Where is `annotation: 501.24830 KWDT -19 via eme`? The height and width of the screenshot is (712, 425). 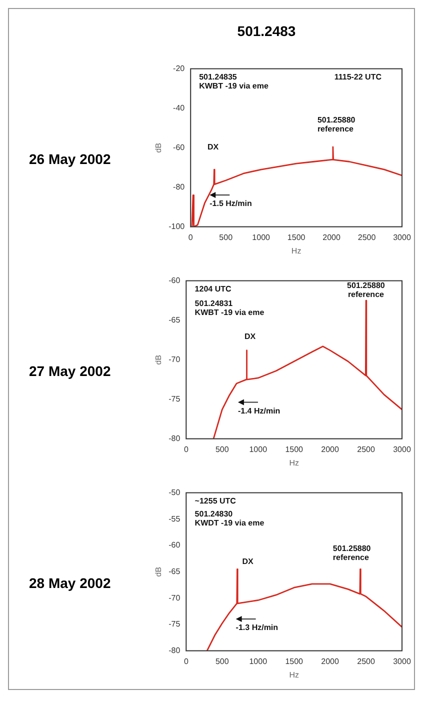 annotation: 501.24830 KWDT -19 via eme is located at coordinates (229, 518).